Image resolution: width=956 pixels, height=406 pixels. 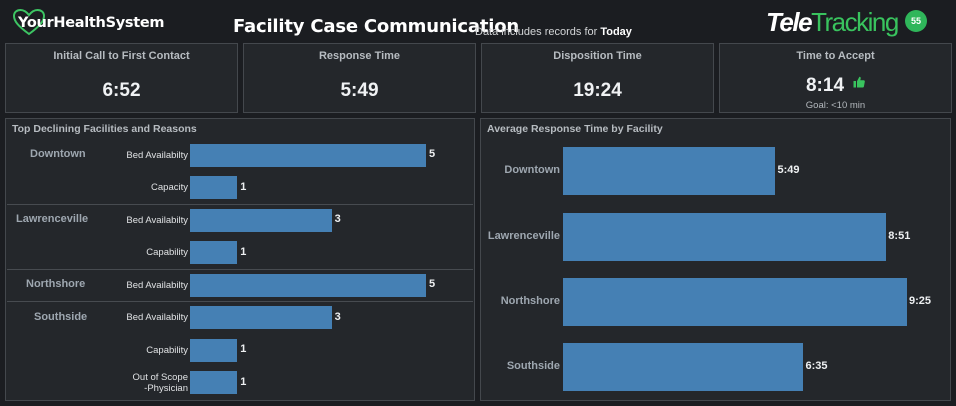 I want to click on reason-label: Capacity, so click(x=169, y=187).